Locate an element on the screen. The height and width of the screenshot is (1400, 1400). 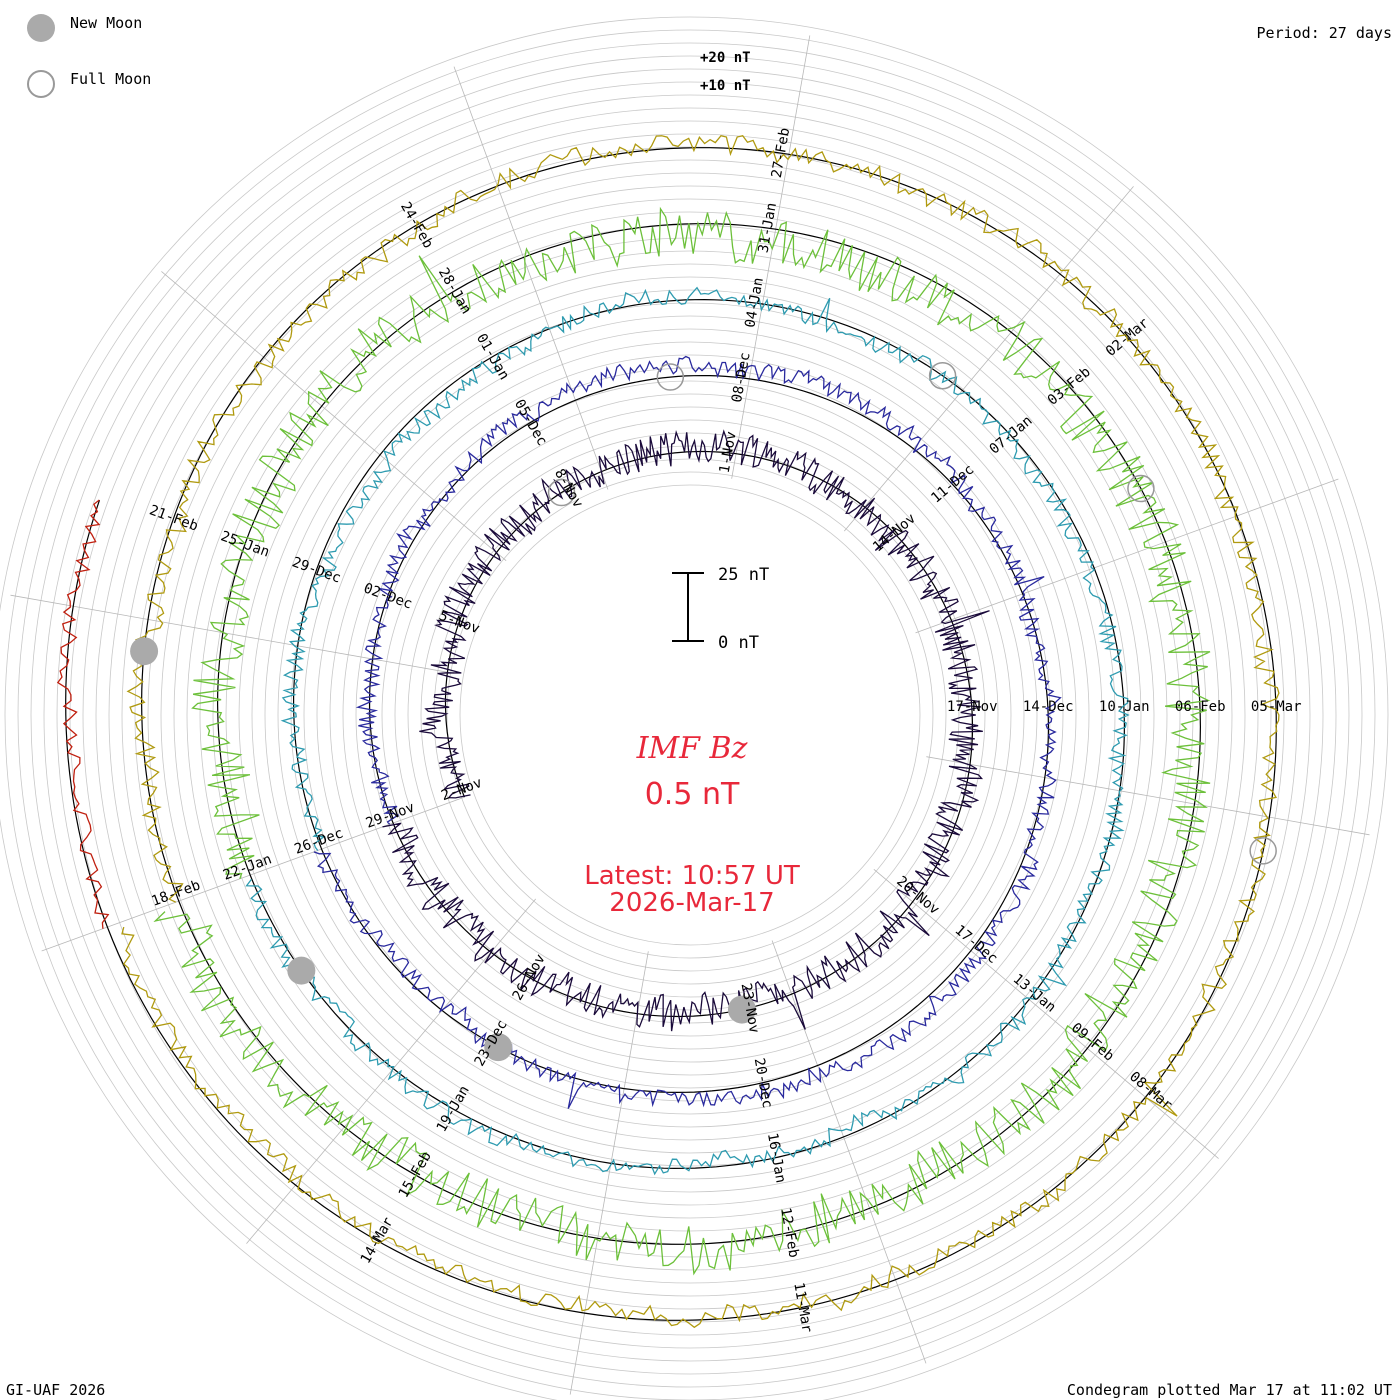
date-label: 26-Nov is located at coordinates (529, 977).